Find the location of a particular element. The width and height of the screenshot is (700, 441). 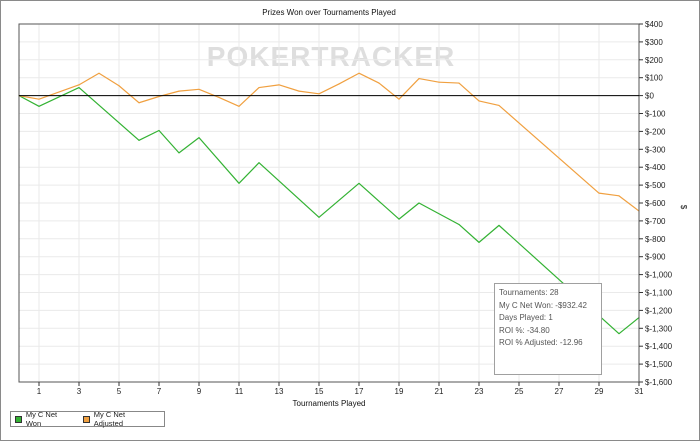

x-tick-label: 21 is located at coordinates (439, 391).